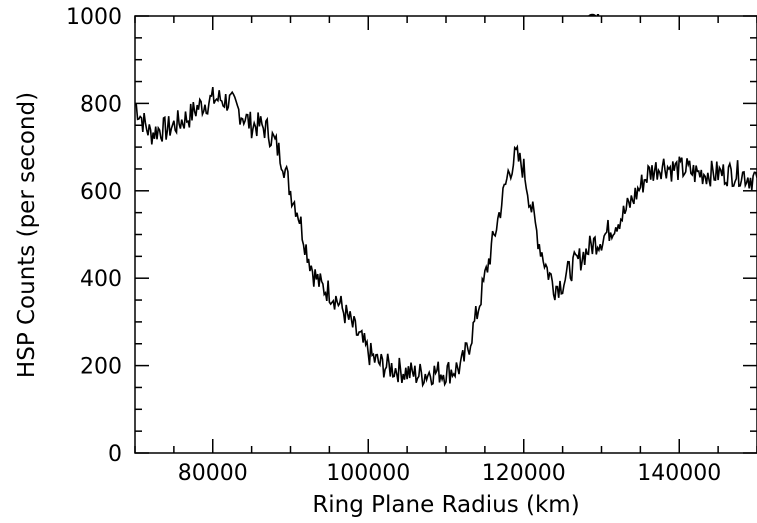 The image size is (757, 523). What do you see at coordinates (368, 473) in the screenshot?
I see `x-tick-label: 100000` at bounding box center [368, 473].